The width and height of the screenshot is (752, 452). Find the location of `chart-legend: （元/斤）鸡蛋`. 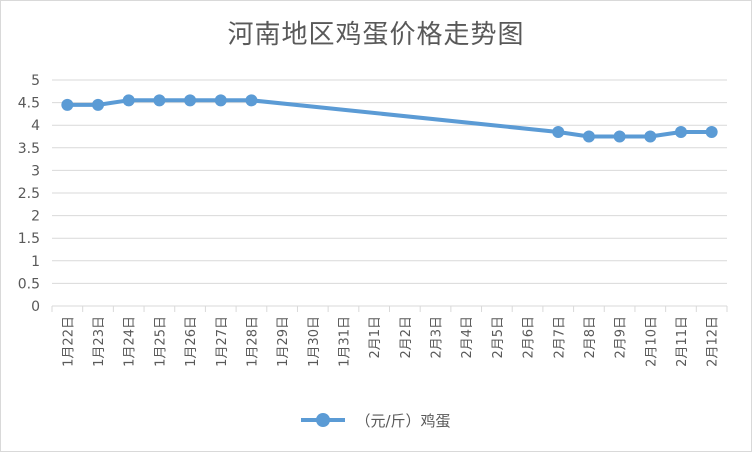

chart-legend: （元/斤）鸡蛋 is located at coordinates (376, 420).